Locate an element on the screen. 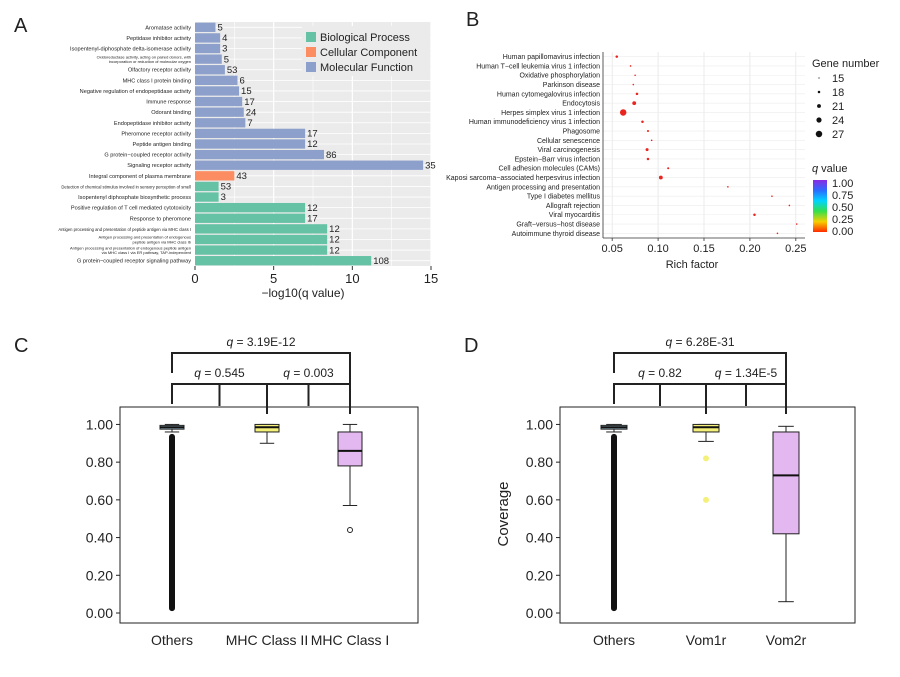 This screenshot has height=677, width=900. panel-c-comparison-value: = 3.19E-12 is located at coordinates (264, 342).